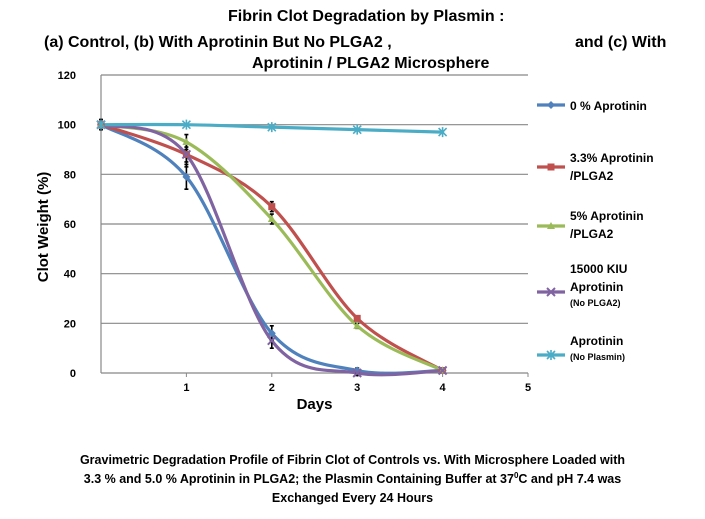 The width and height of the screenshot is (705, 519). I want to click on y-tick-label: 120, so click(67, 76).